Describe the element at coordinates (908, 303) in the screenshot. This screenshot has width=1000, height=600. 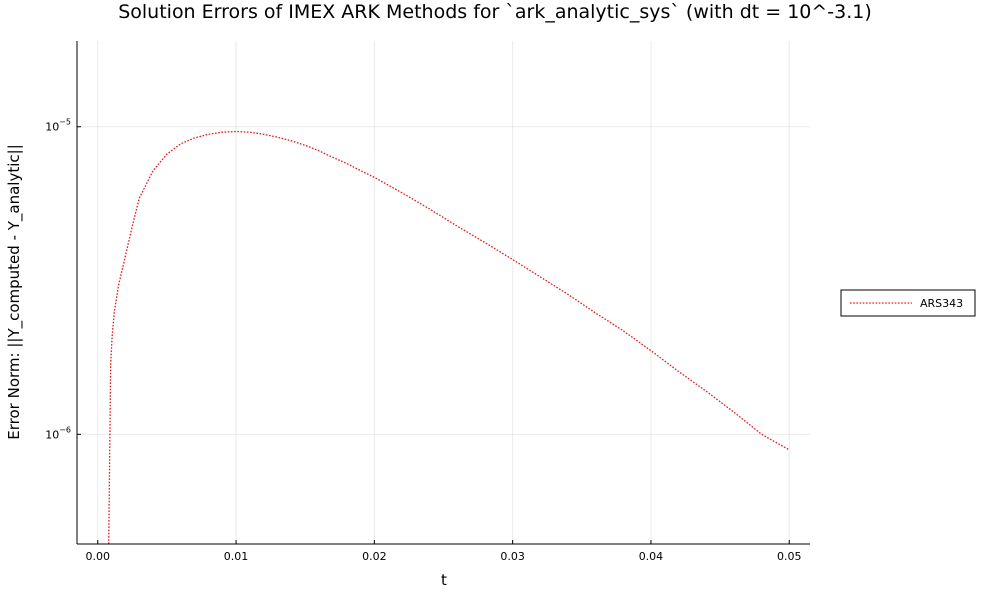
I see `legend: ARS343` at that location.